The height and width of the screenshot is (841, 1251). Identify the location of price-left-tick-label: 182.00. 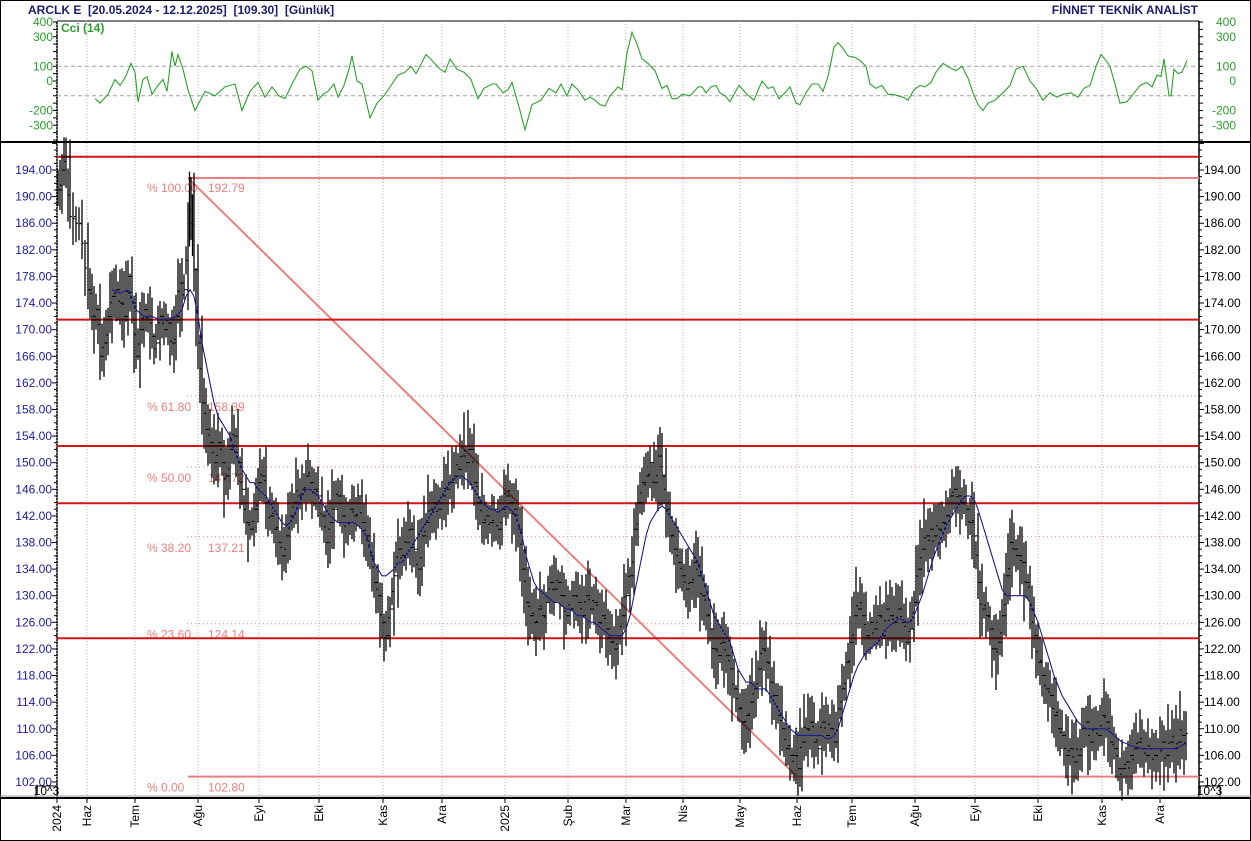
(33, 250).